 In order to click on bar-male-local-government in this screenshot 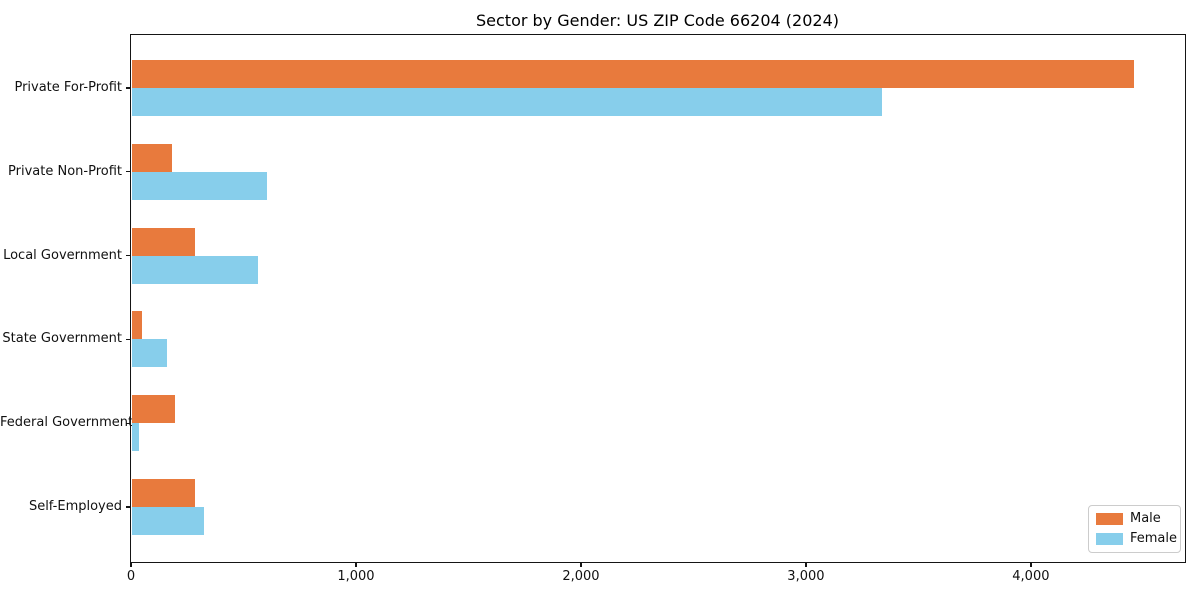, I will do `click(164, 241)`.